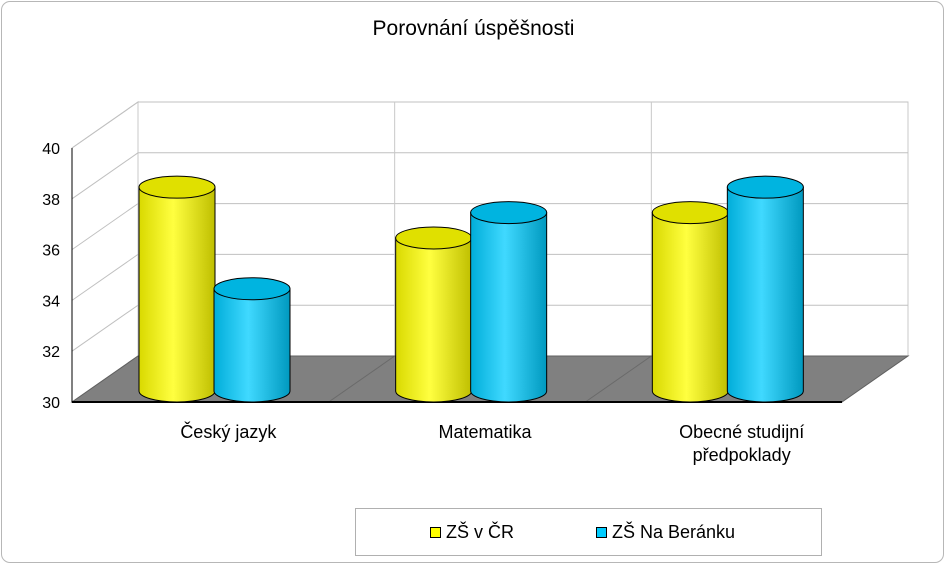 This screenshot has height=566, width=947. What do you see at coordinates (601, 532) in the screenshot?
I see `legend-swatch-zs-na-beranku` at bounding box center [601, 532].